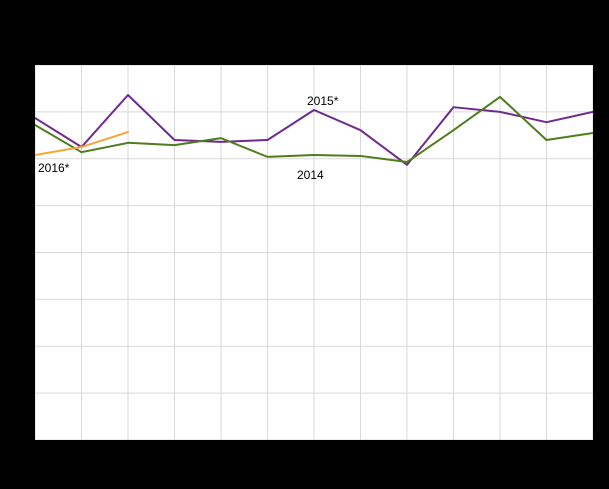 This screenshot has height=489, width=609. I want to click on series-label-2015: 2015*, so click(323, 101).